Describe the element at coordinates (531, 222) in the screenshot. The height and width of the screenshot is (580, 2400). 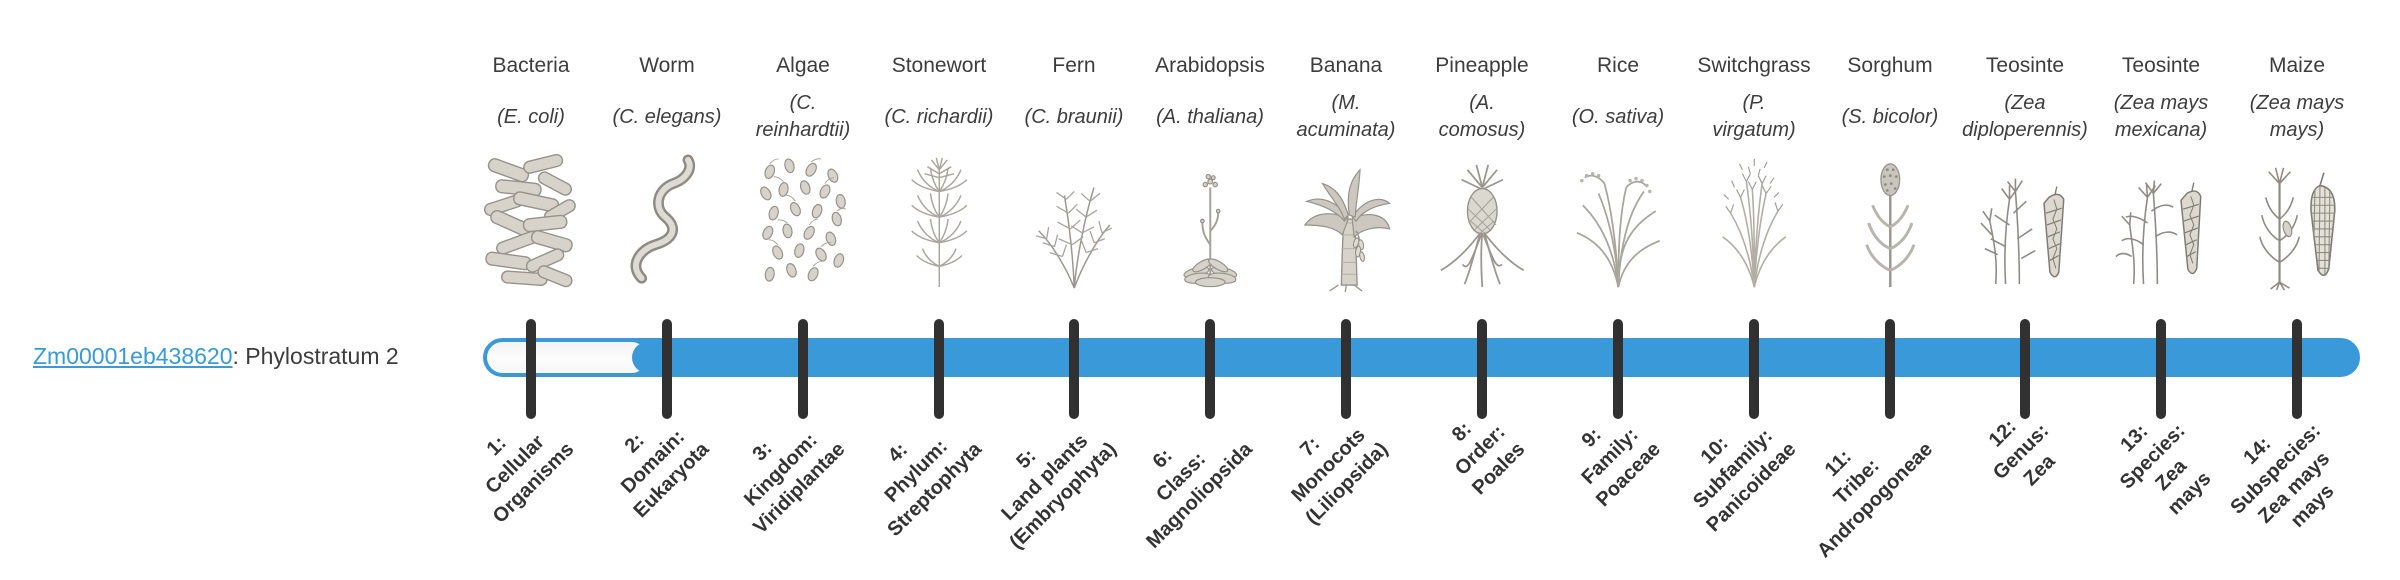
I see `bacteria-illustration-icon` at that location.